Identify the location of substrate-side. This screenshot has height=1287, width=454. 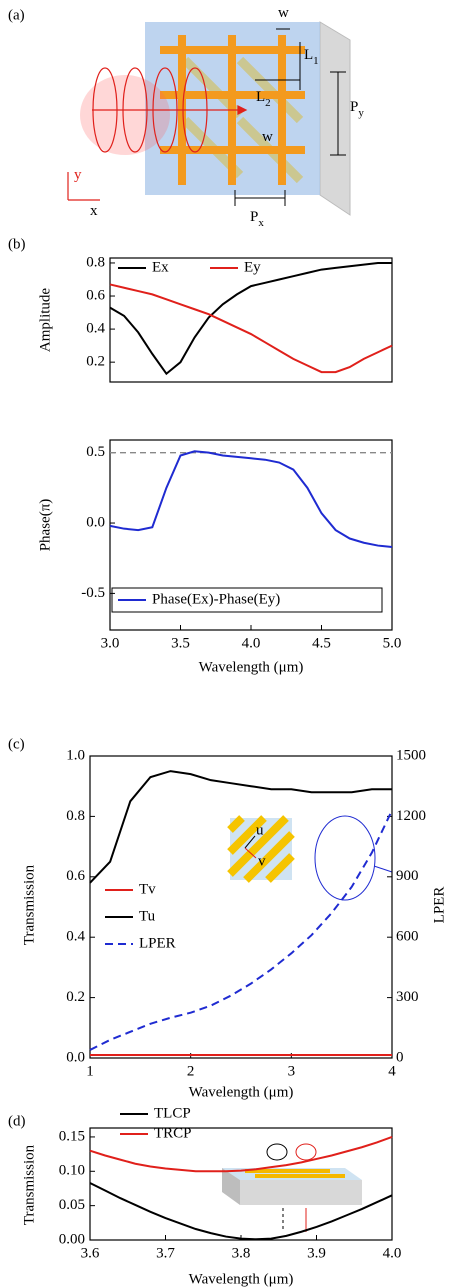
(335, 118).